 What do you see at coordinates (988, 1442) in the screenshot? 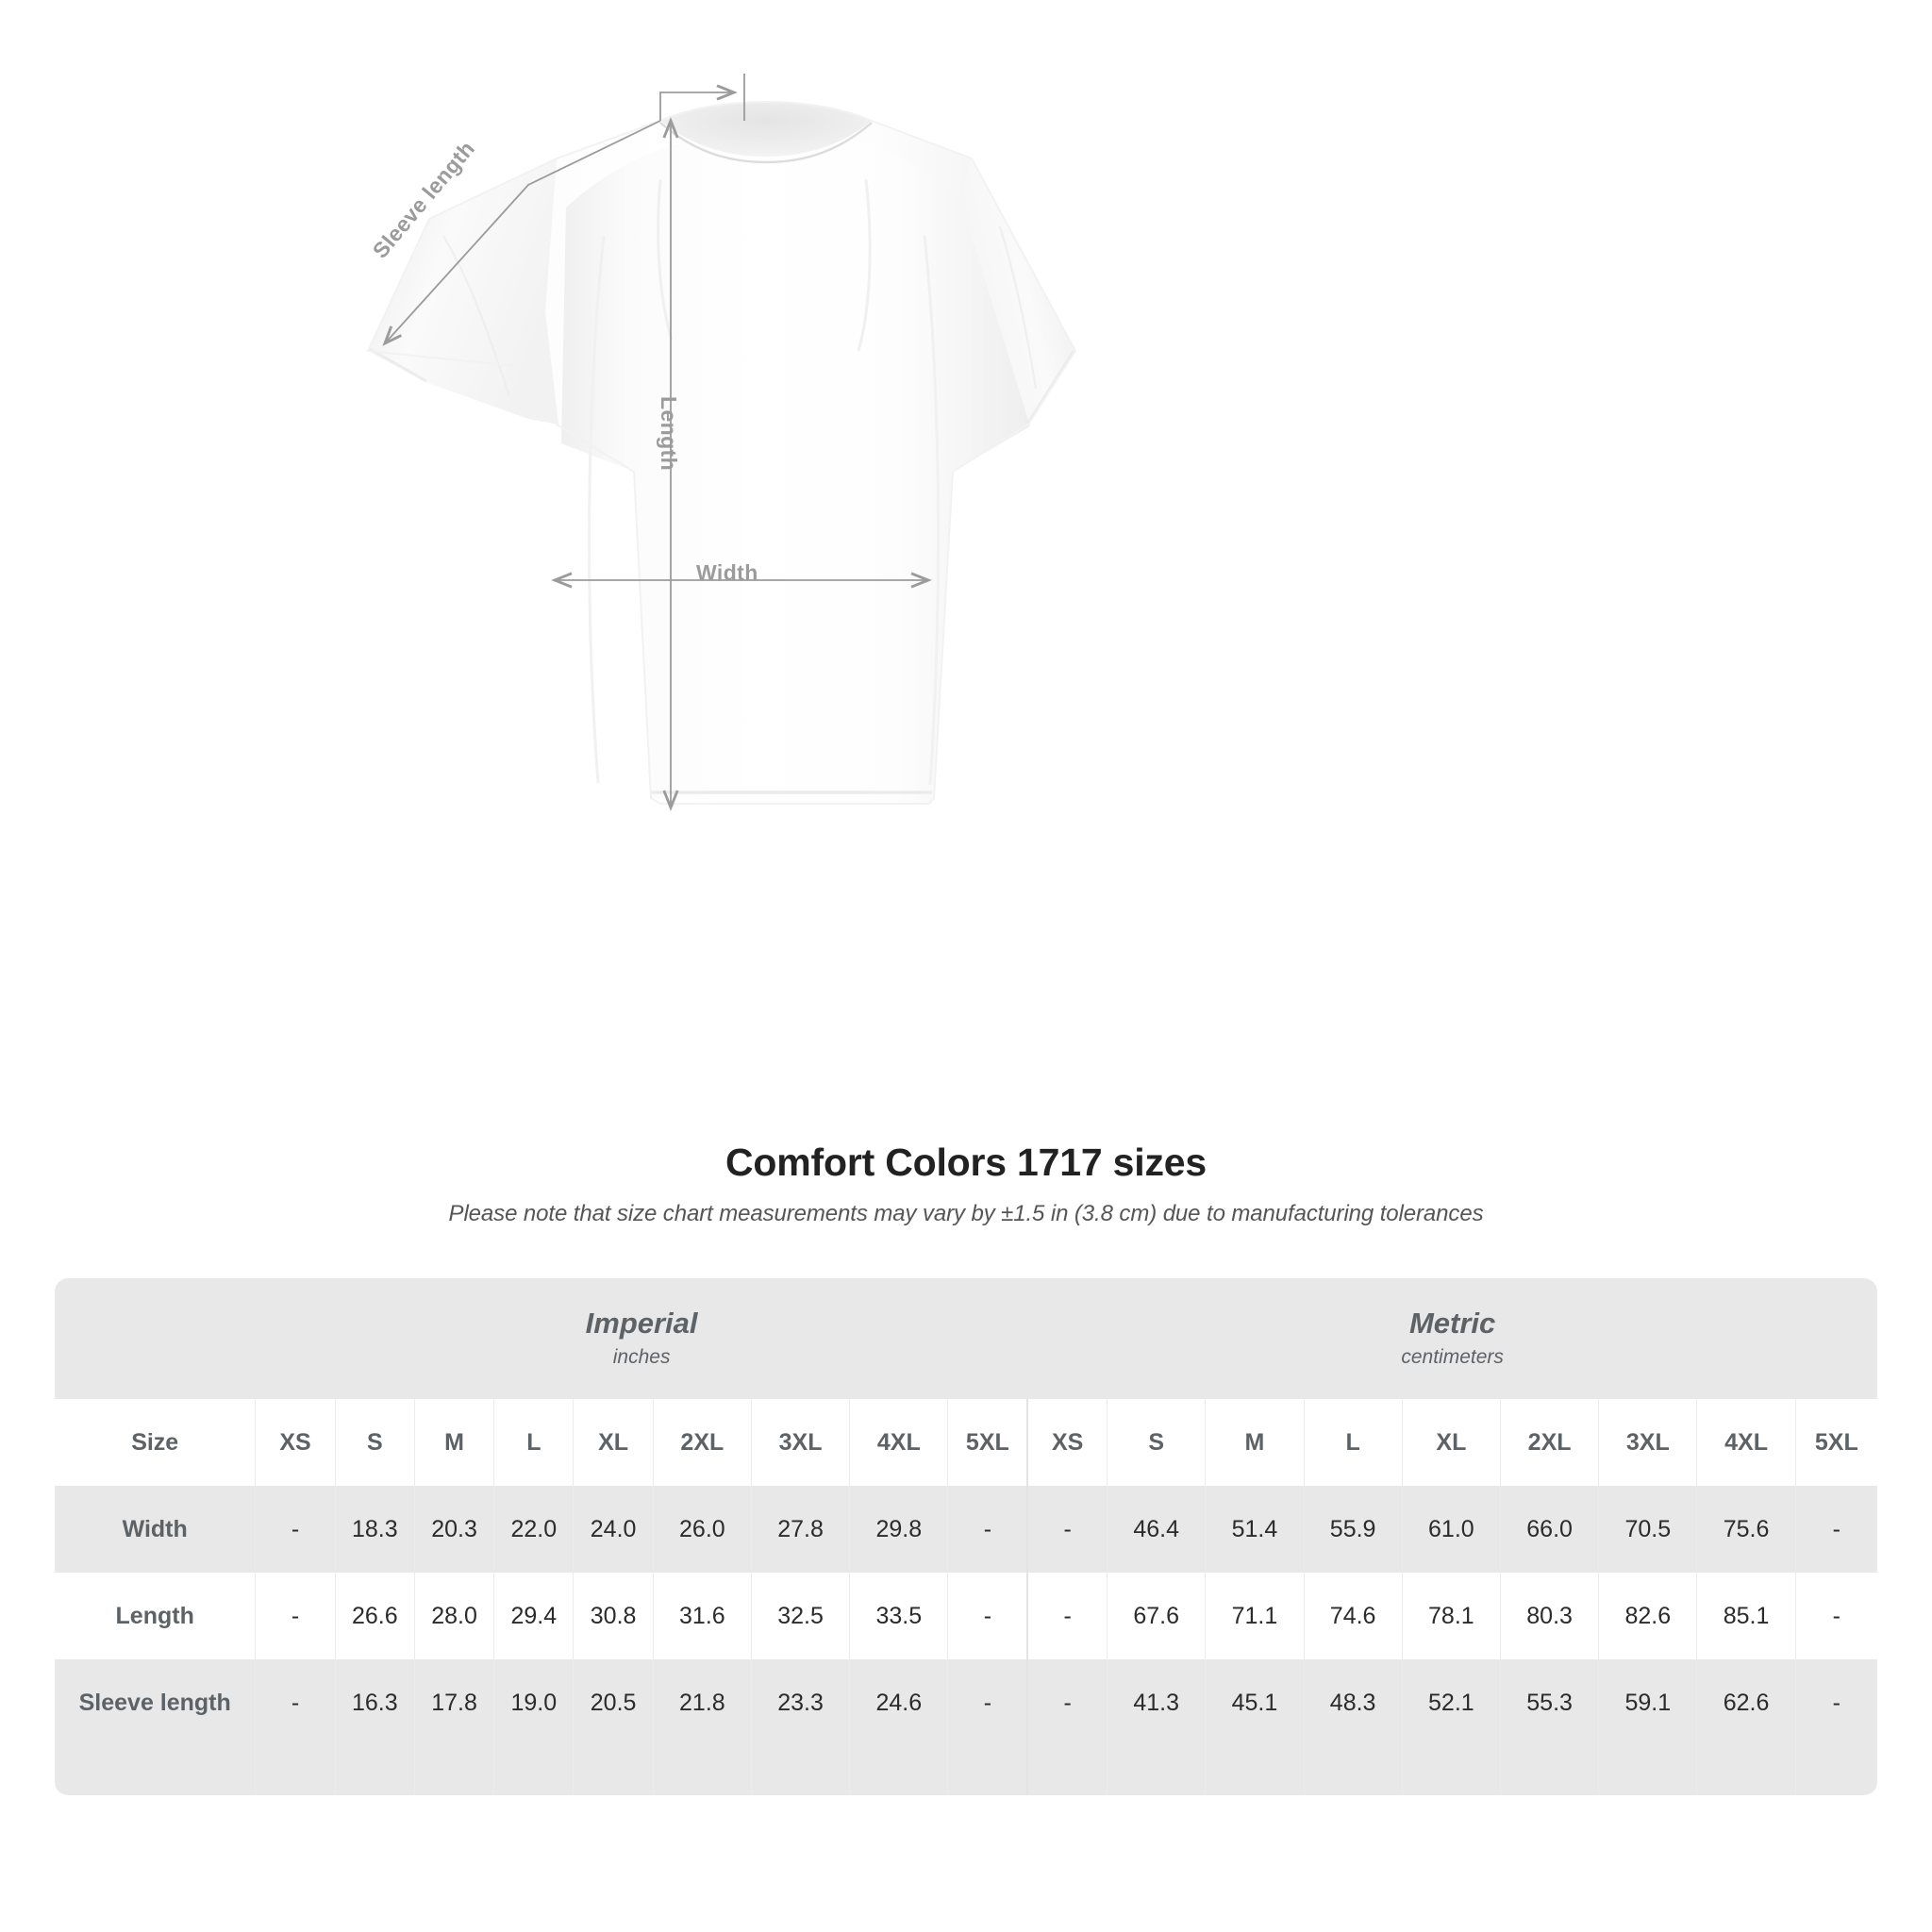
I see `size-header-imperial-5xl: 5XL` at bounding box center [988, 1442].